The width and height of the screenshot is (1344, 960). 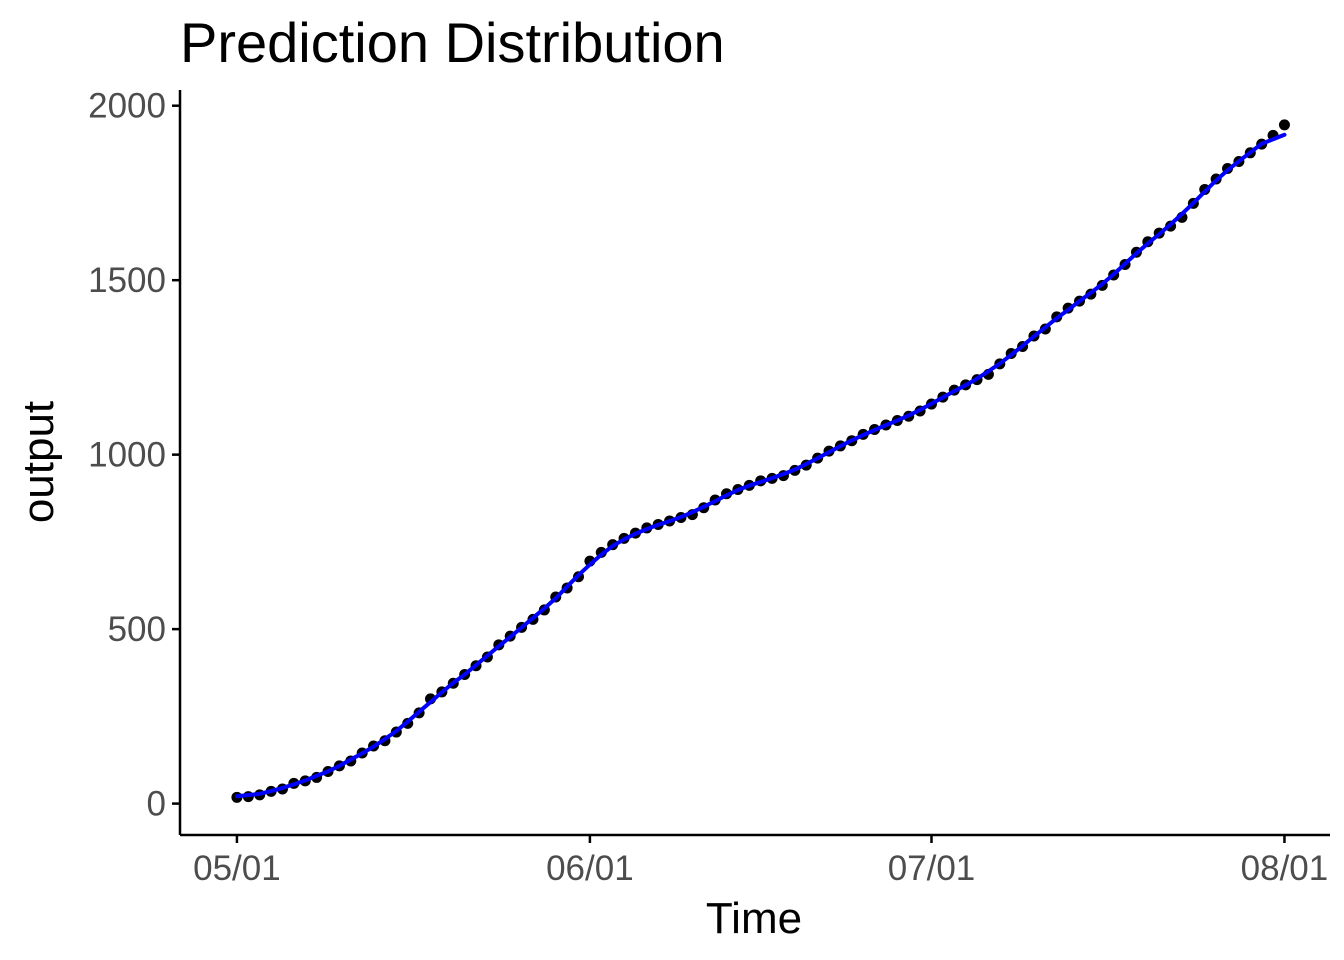 I want to click on x-axis-ticks: 05/01 06/01 07/01 08/01, so click(x=760, y=861).